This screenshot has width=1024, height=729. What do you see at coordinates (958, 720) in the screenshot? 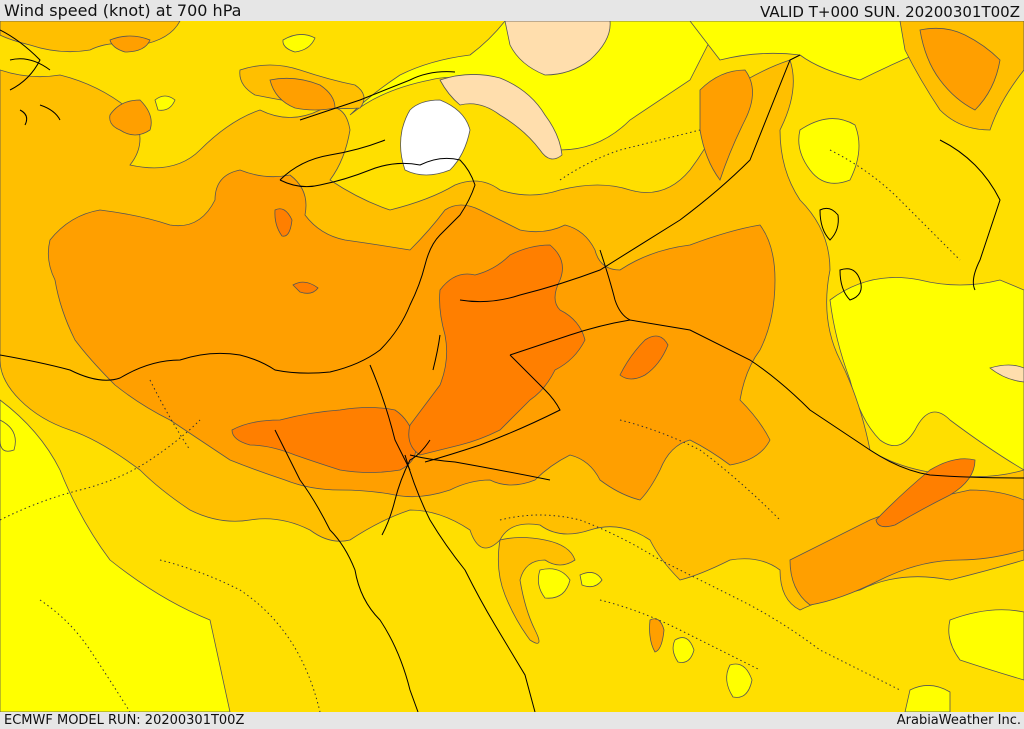
I see `credit-label: ArabiaWeather Inc.` at bounding box center [958, 720].